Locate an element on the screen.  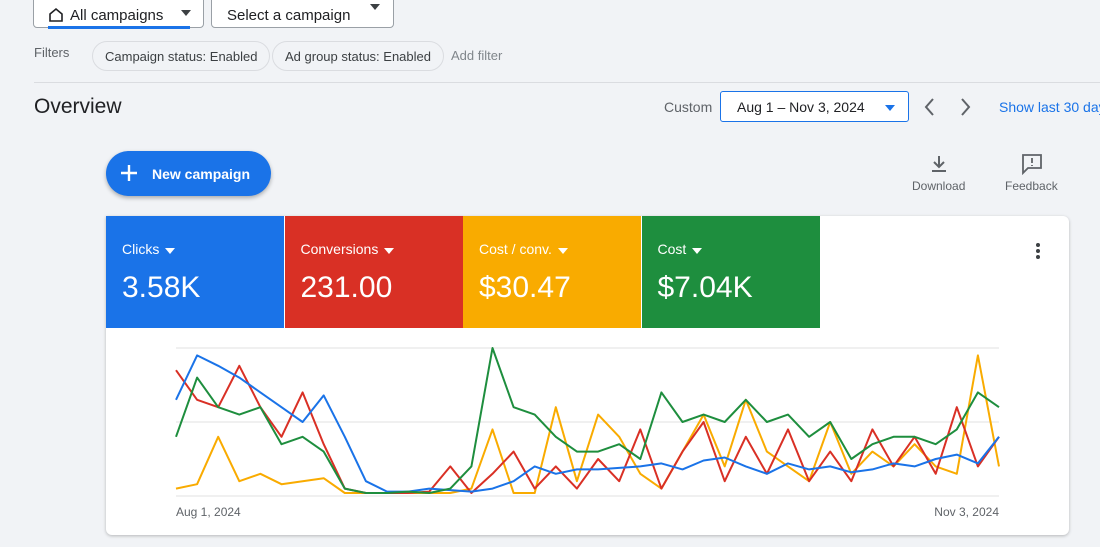
x-tick-label: Aug 1, 2024 is located at coordinates (208, 512).